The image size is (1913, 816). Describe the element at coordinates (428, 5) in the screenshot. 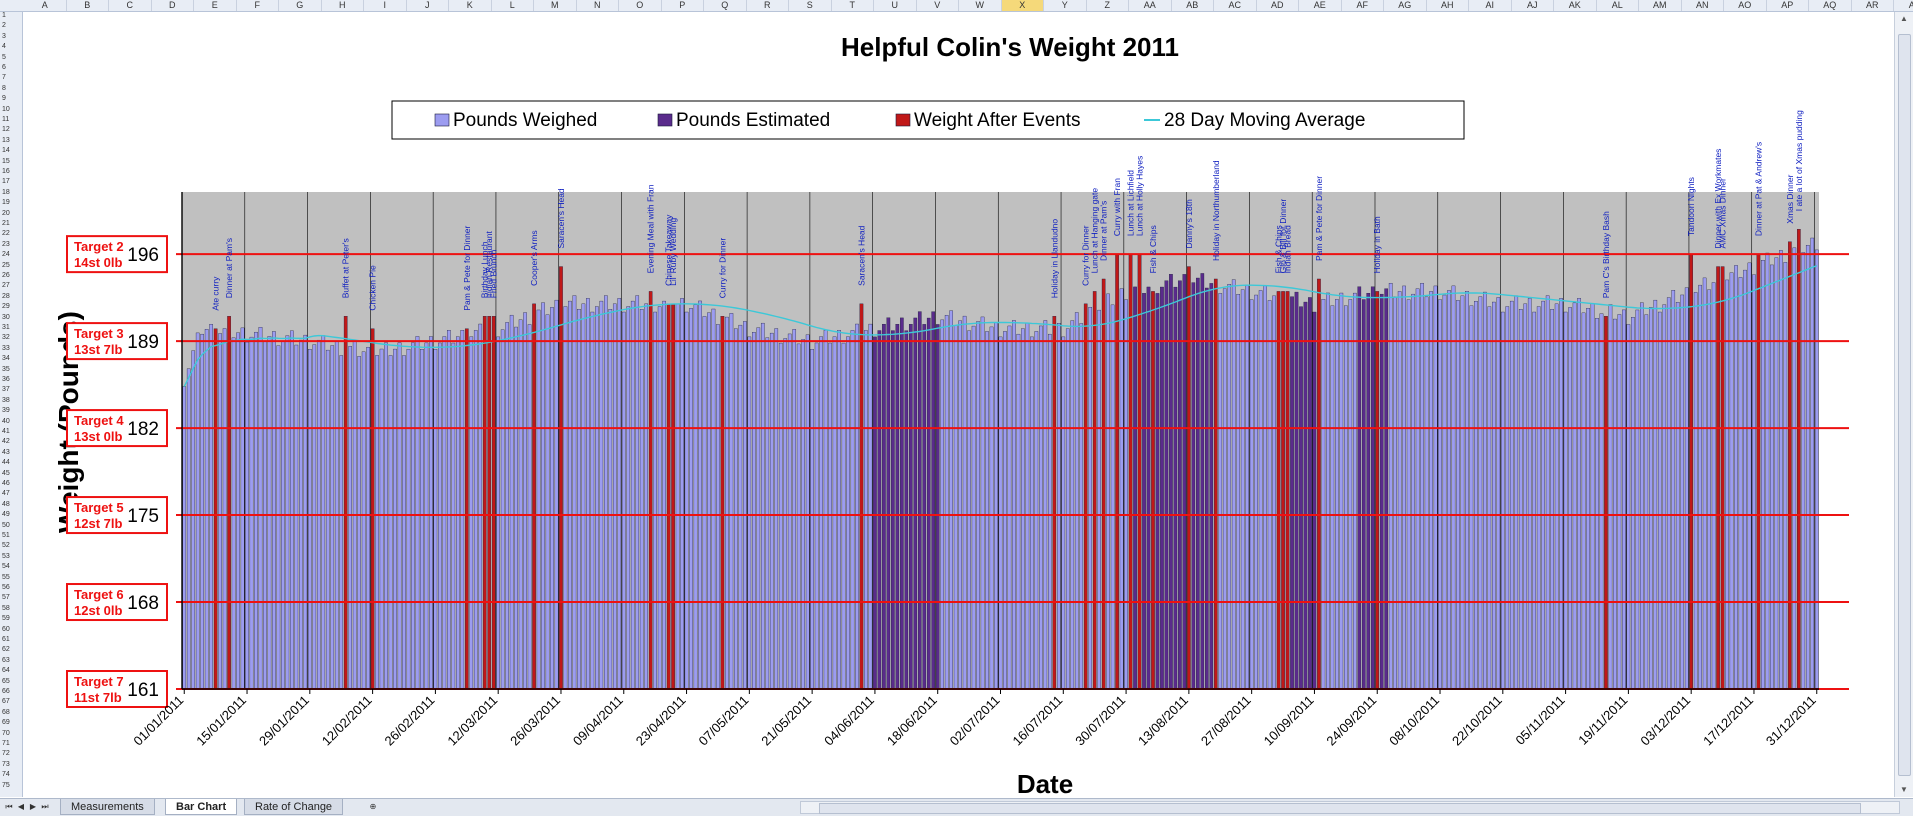

I see `column-header-j: J` at that location.